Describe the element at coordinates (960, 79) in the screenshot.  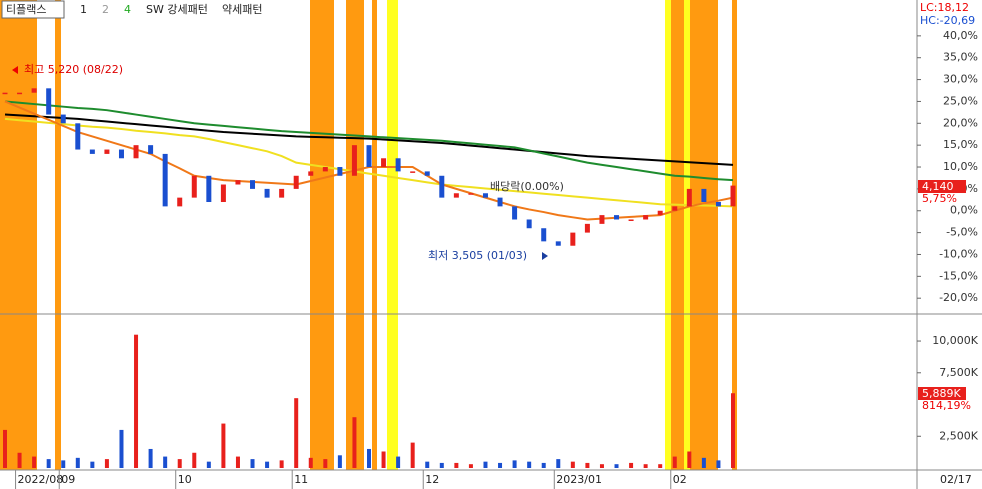
I see `y-tick-label: 30,0%` at that location.